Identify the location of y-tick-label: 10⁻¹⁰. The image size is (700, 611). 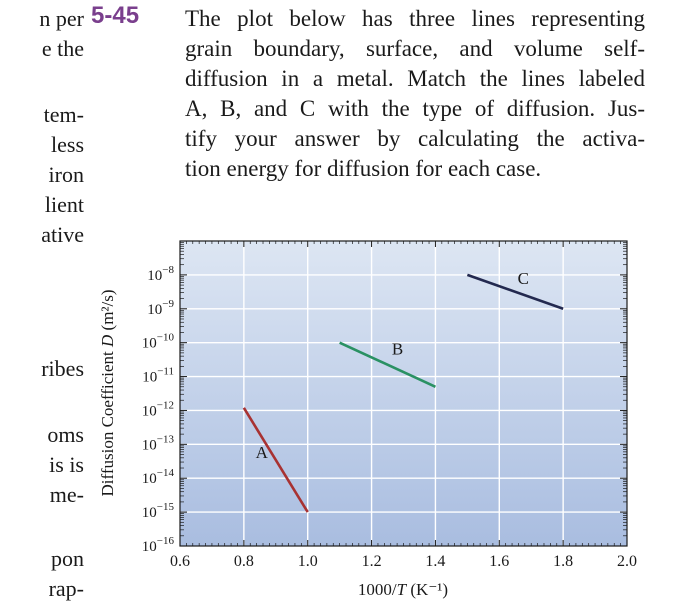
(158, 342).